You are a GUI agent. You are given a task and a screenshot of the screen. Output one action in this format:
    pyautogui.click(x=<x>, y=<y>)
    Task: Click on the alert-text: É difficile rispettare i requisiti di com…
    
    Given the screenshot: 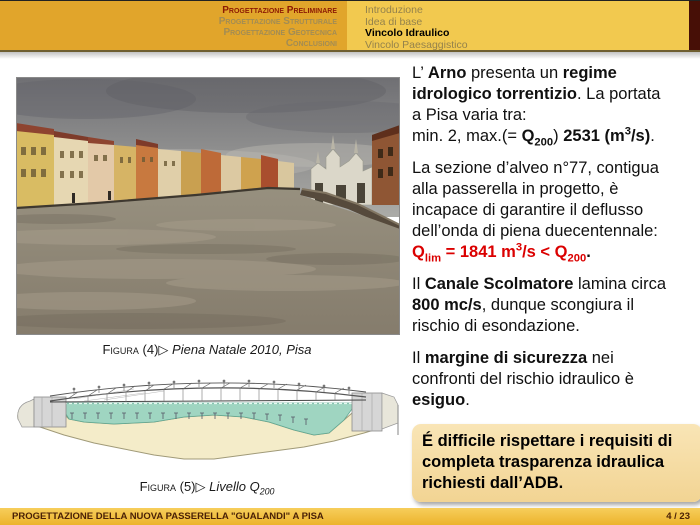 What is the action you would take?
    pyautogui.click(x=547, y=462)
    